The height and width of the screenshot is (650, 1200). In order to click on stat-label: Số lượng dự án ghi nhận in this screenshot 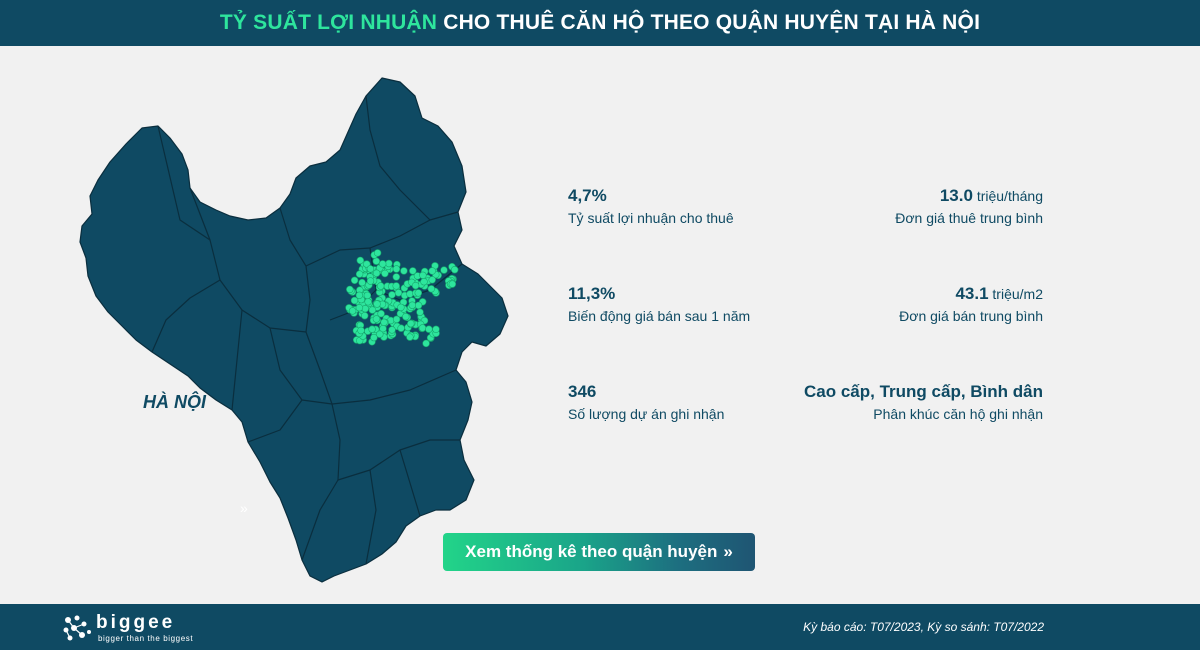, I will do `click(646, 414)`.